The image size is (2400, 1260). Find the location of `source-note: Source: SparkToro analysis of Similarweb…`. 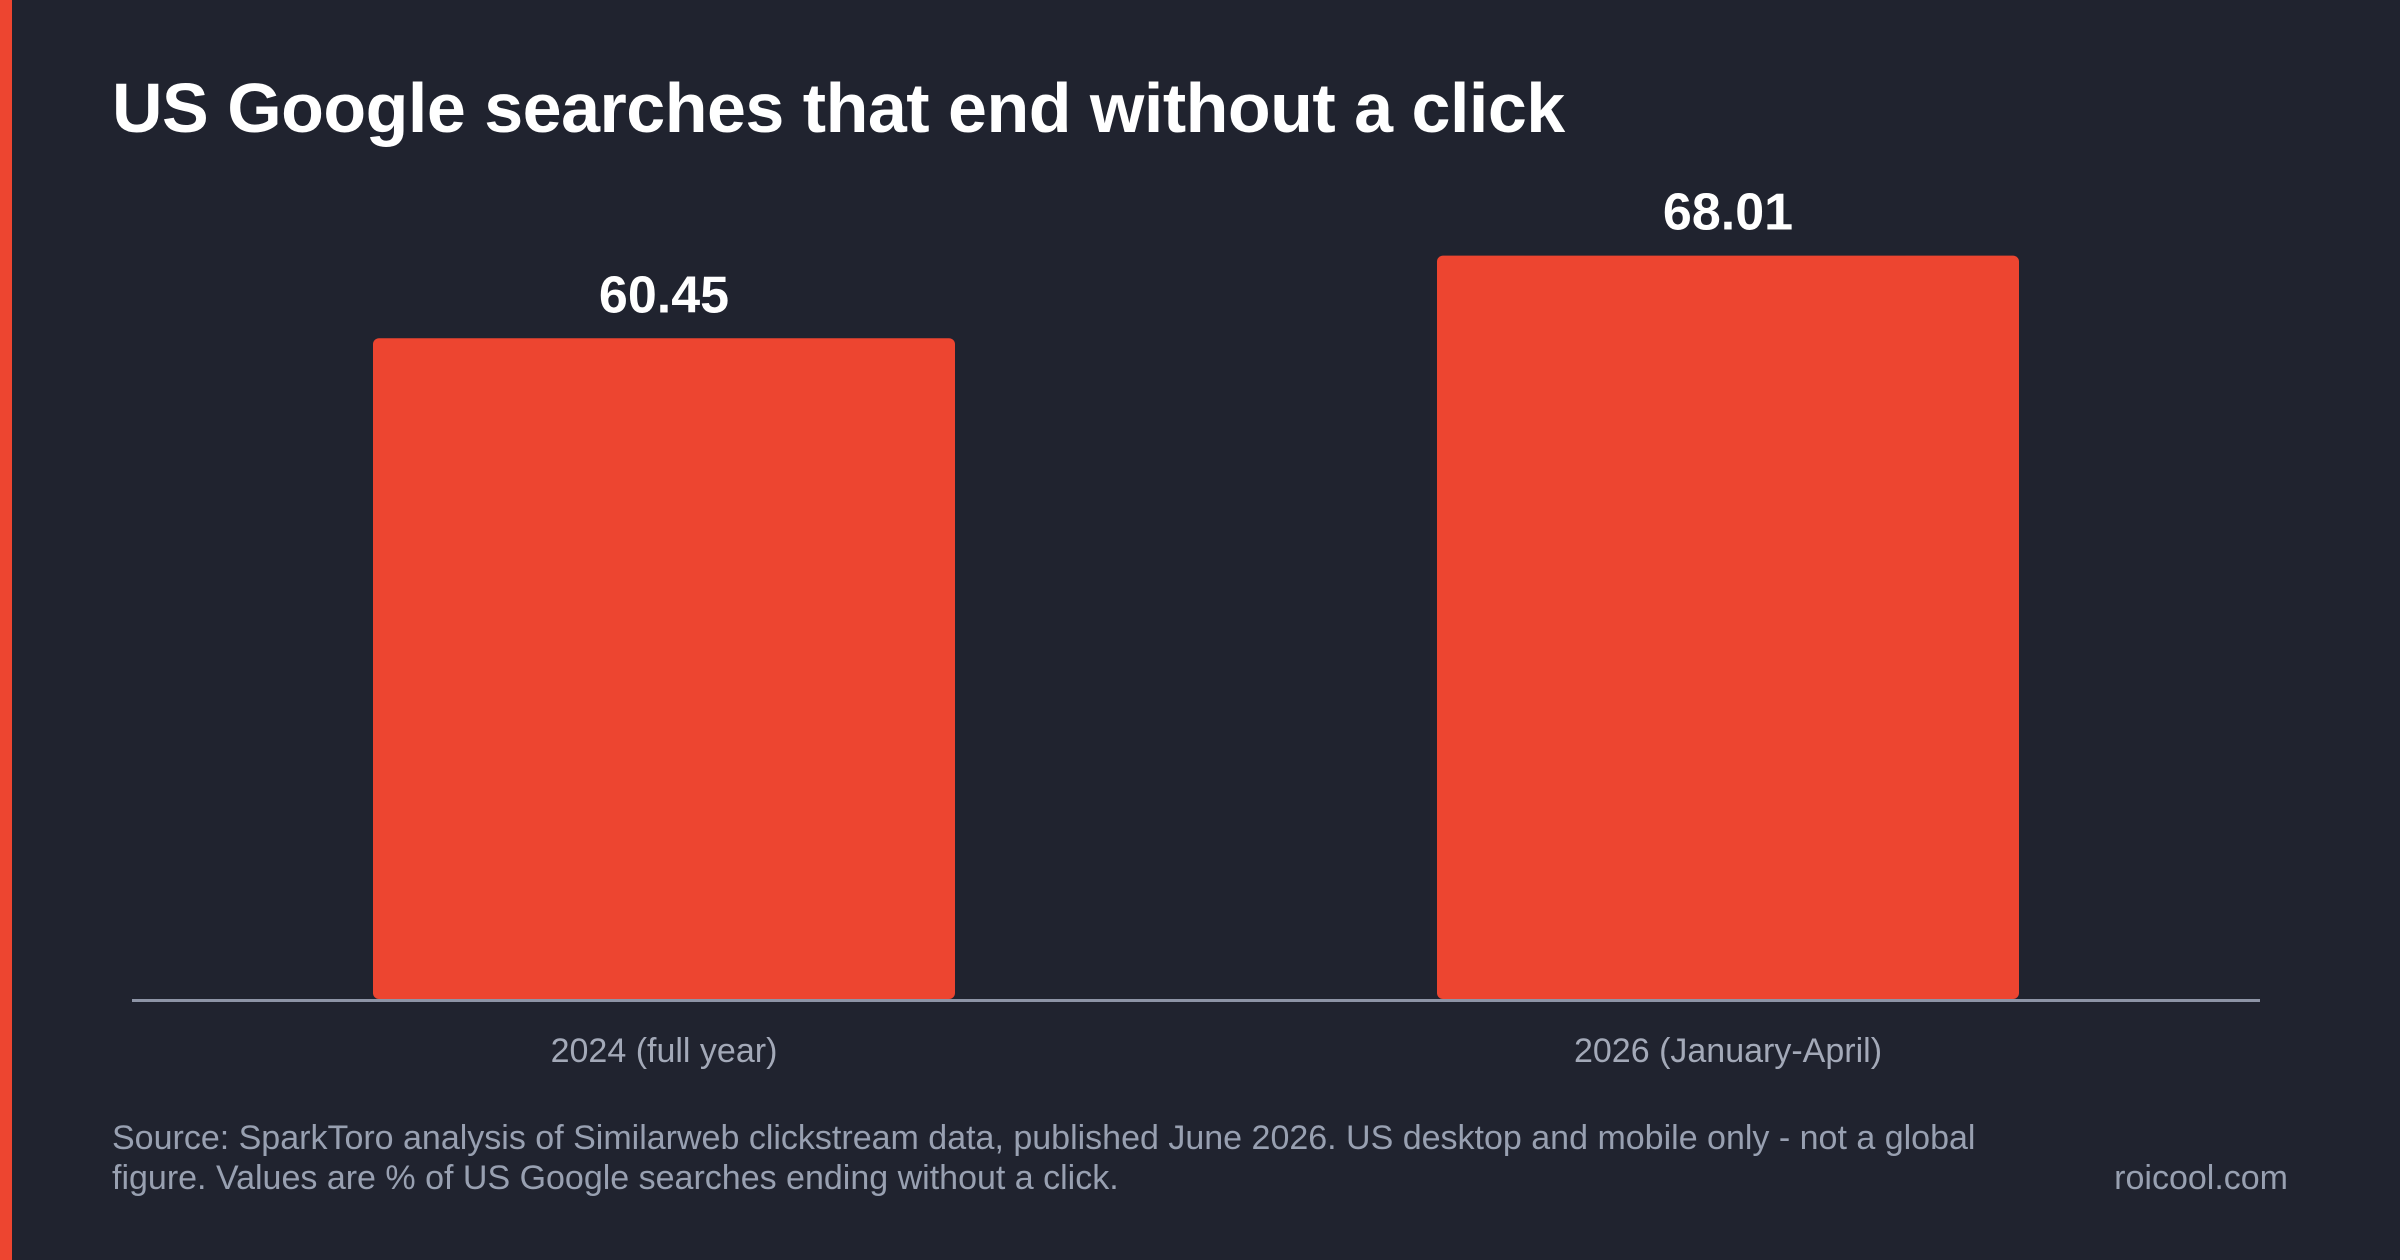

source-note: Source: SparkToro analysis of Similarweb… is located at coordinates (1044, 1158).